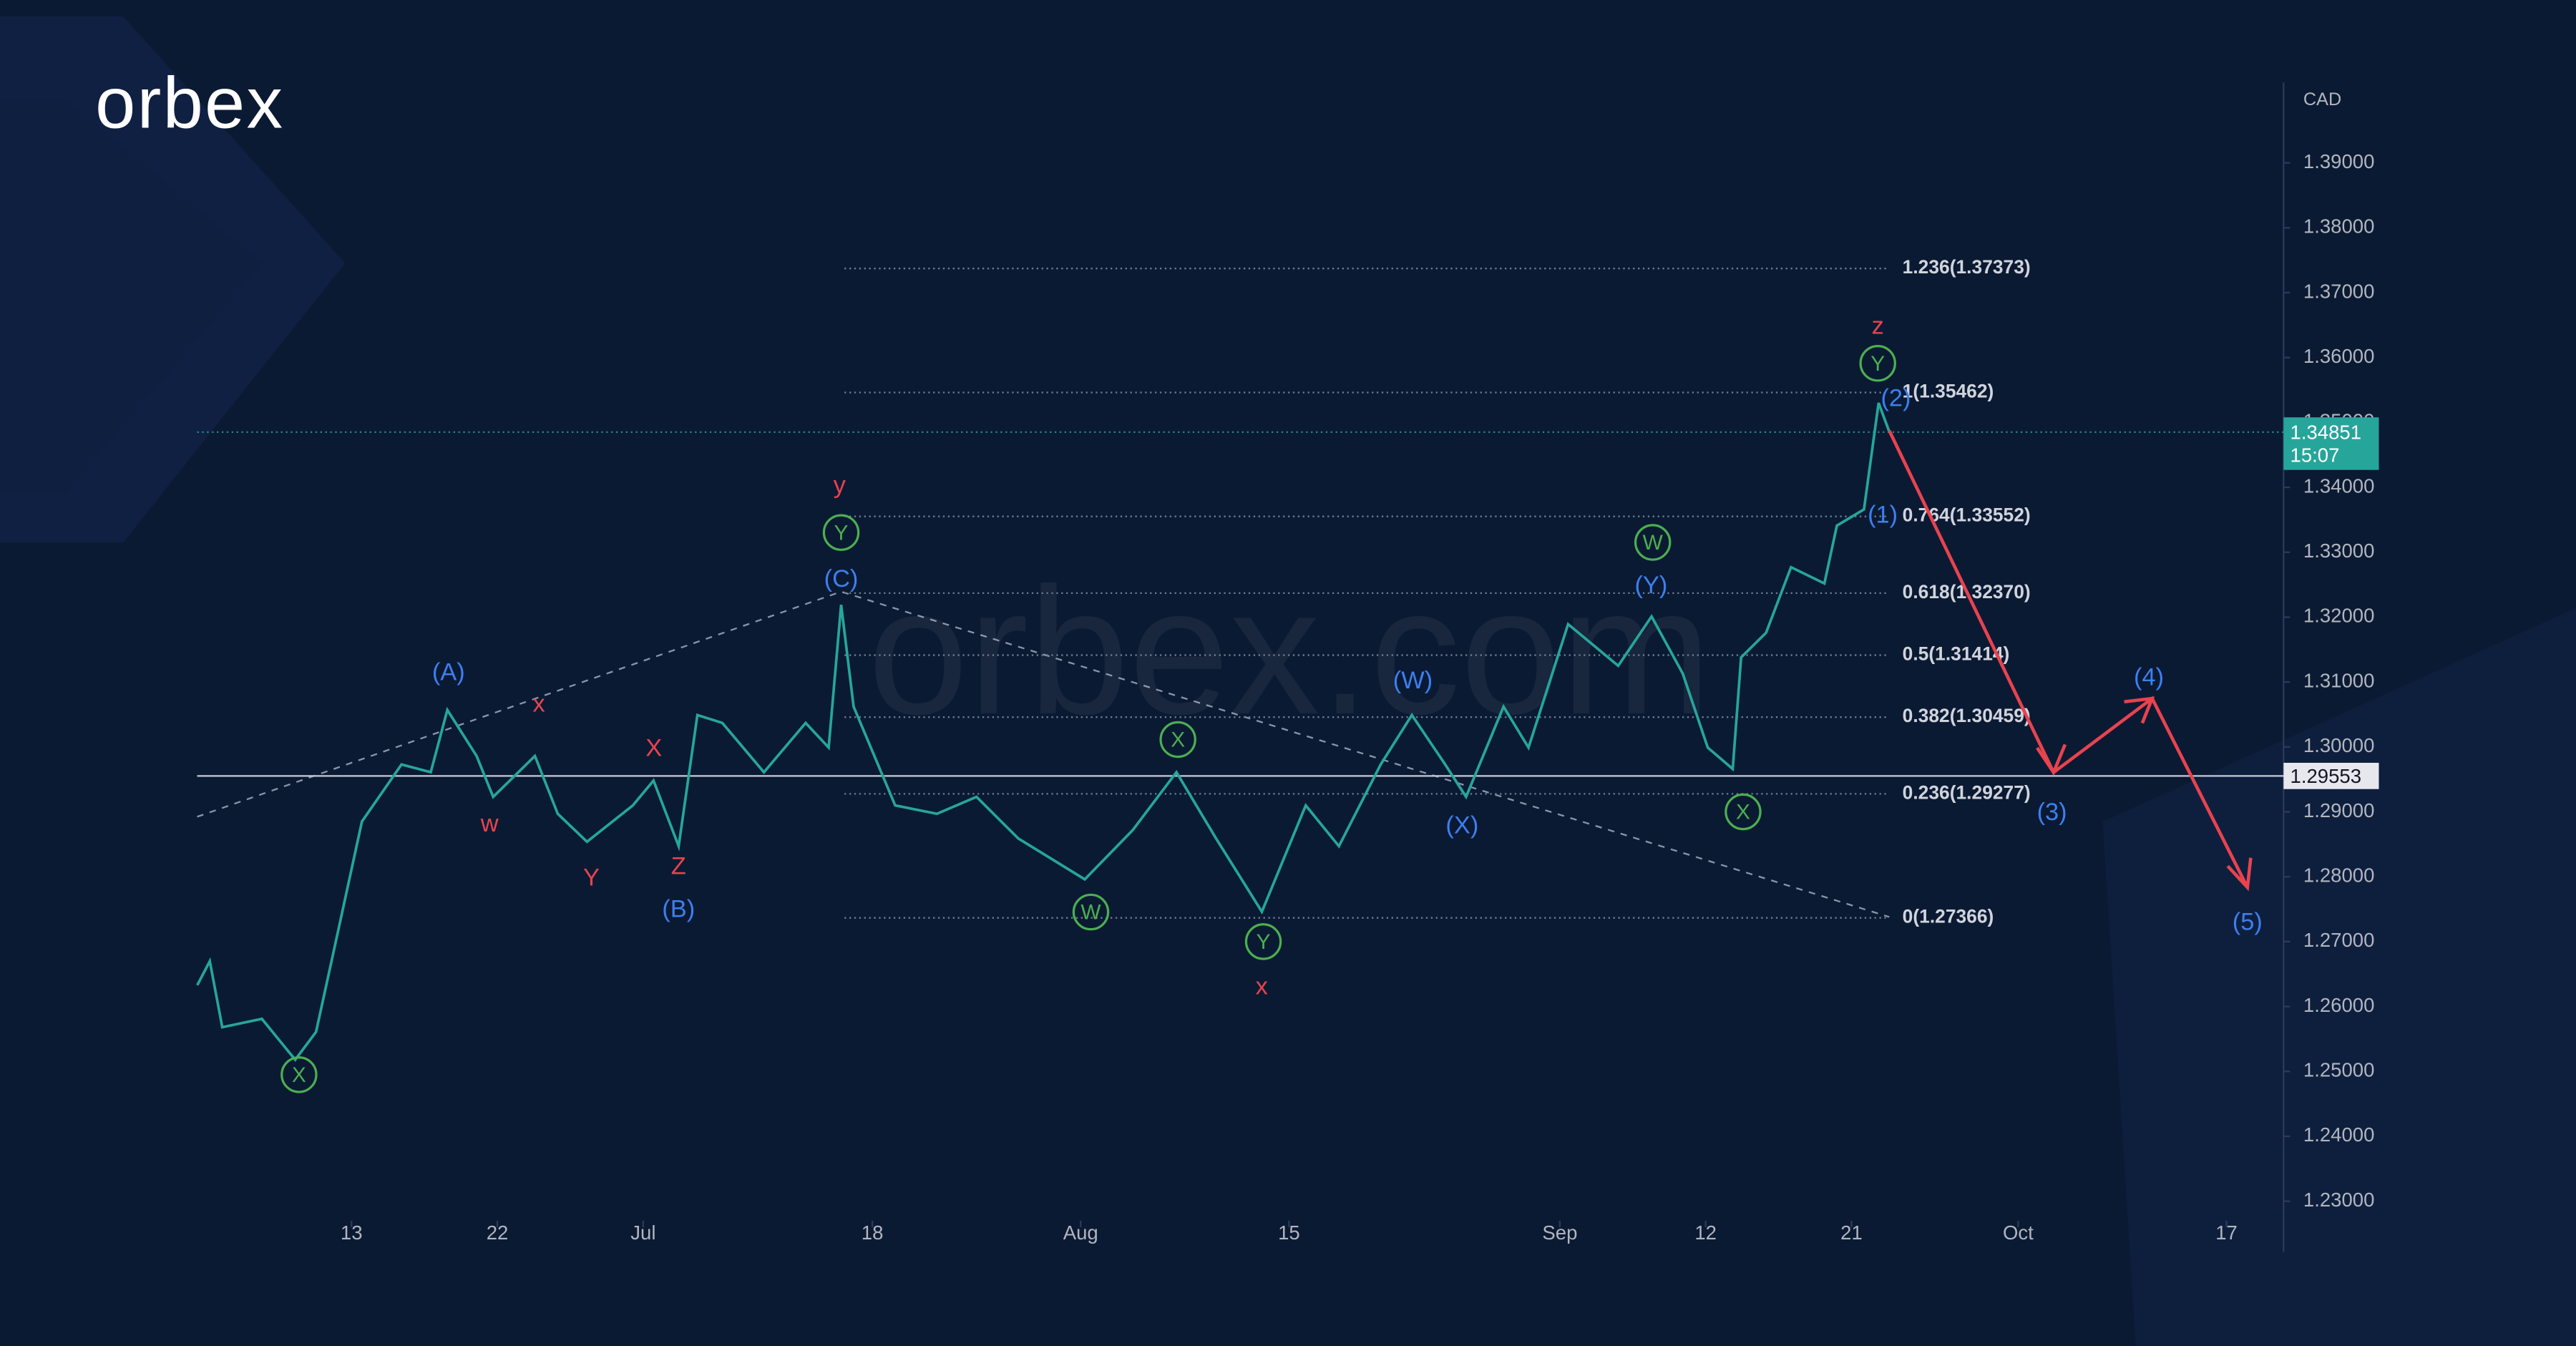  Describe the element at coordinates (2326, 432) in the screenshot. I see `price-label: 1.34851` at that location.